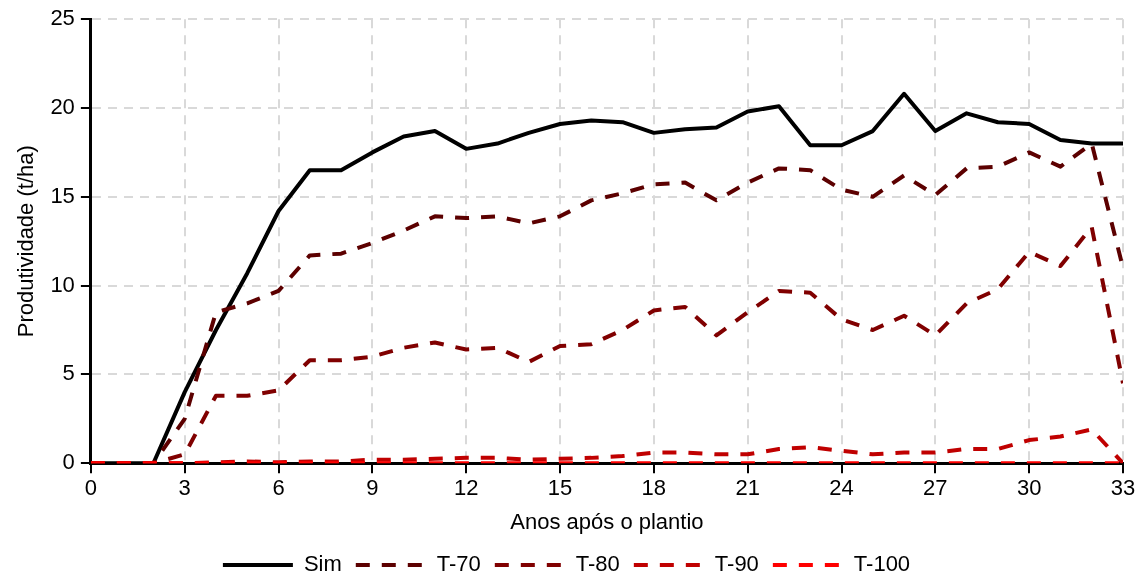  I want to click on x-tick-label: 3, so click(184, 488).